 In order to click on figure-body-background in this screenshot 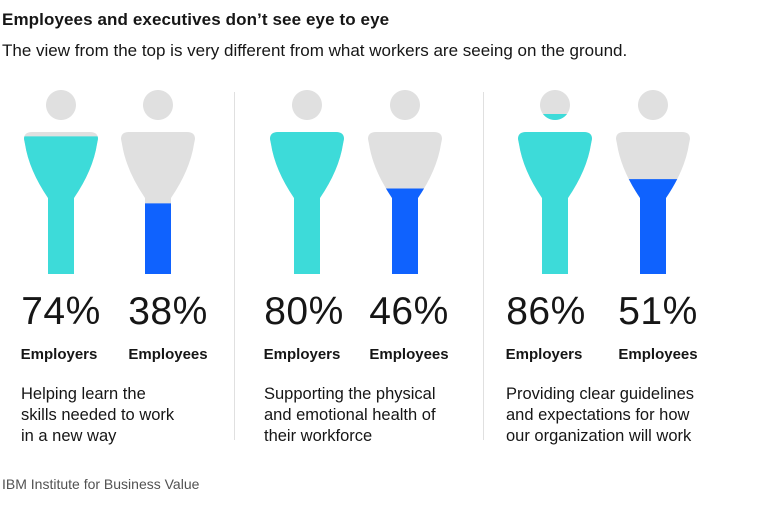, I will do `click(158, 203)`.